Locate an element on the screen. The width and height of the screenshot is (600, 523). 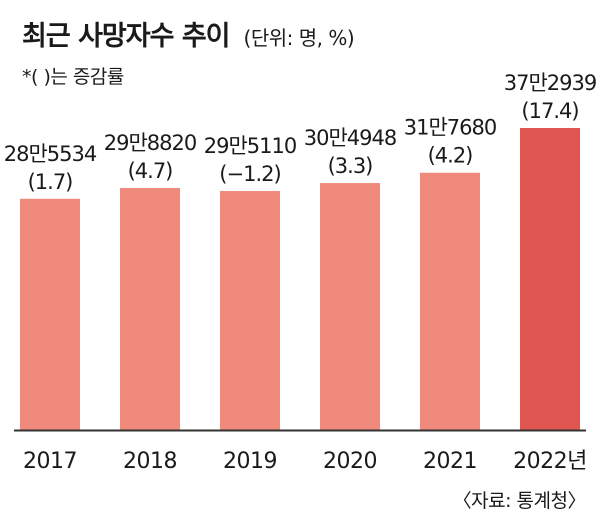
source-label: 〈자료: 통계청〉 is located at coordinates (519, 501).